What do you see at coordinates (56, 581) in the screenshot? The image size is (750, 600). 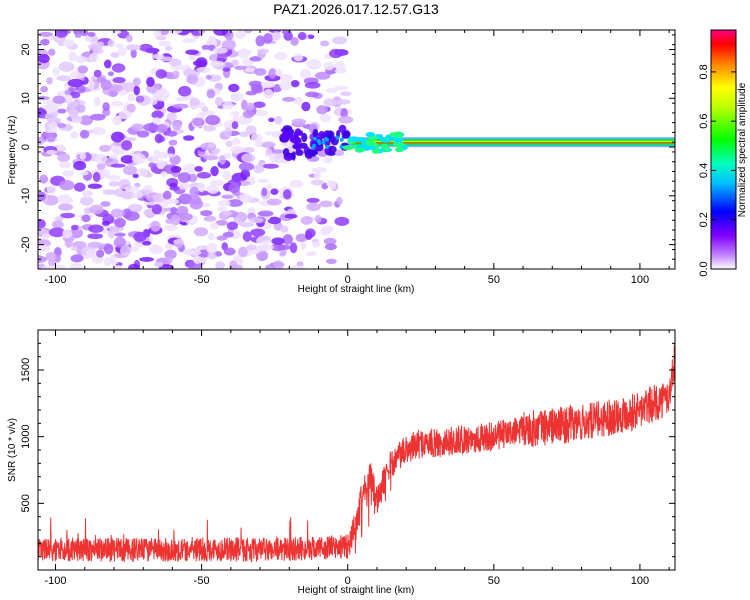 I see `snr-x-tick-label: -100` at bounding box center [56, 581].